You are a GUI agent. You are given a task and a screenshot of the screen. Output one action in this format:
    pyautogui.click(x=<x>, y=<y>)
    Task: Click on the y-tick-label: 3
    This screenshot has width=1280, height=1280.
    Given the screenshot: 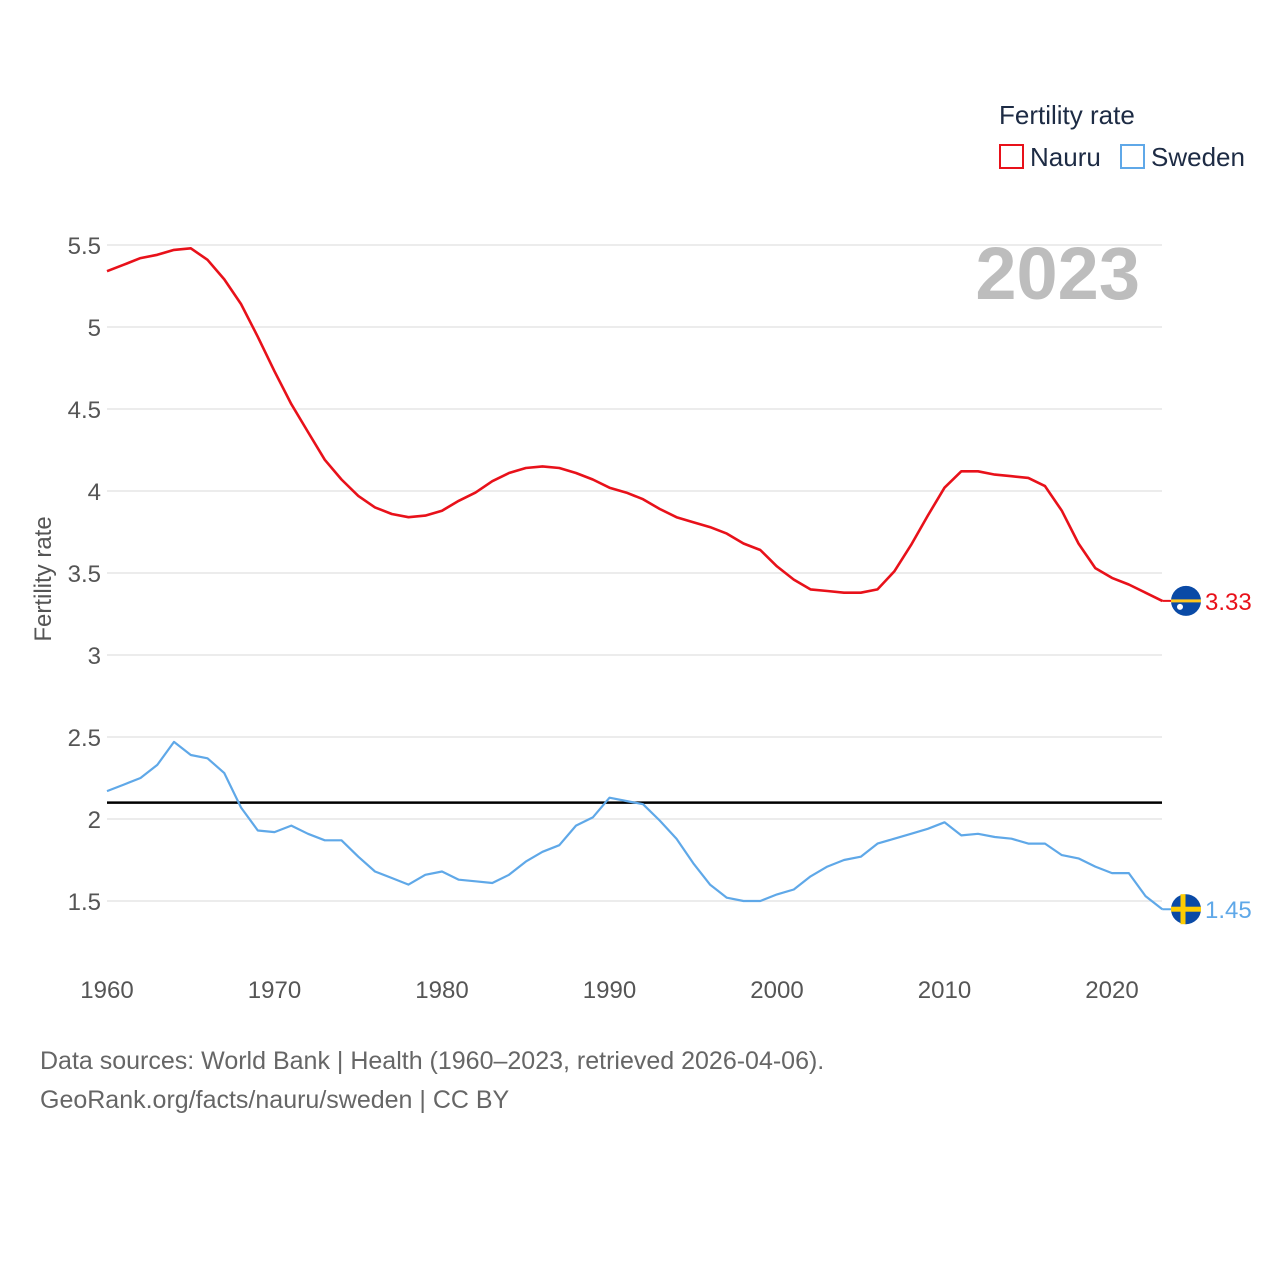 What is the action you would take?
    pyautogui.click(x=94, y=656)
    